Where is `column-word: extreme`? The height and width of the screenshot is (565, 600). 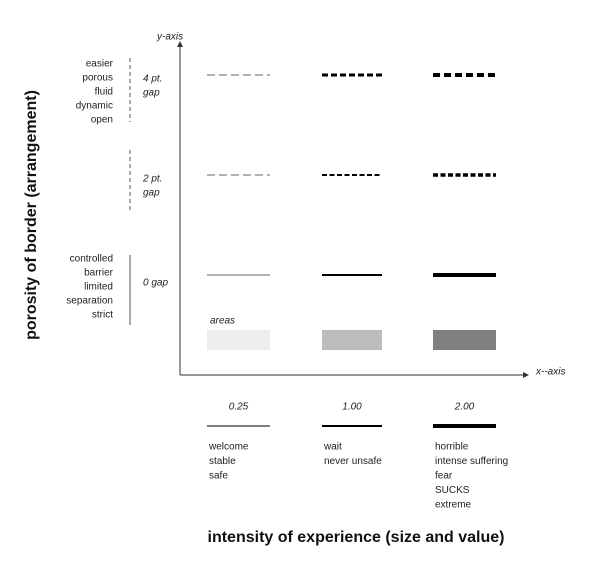
column-word: extreme is located at coordinates (453, 505).